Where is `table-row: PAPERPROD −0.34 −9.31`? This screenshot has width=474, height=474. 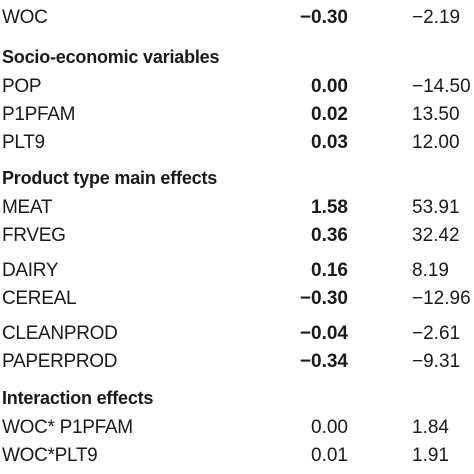 table-row: PAPERPROD −0.34 −9.31 is located at coordinates (237, 362).